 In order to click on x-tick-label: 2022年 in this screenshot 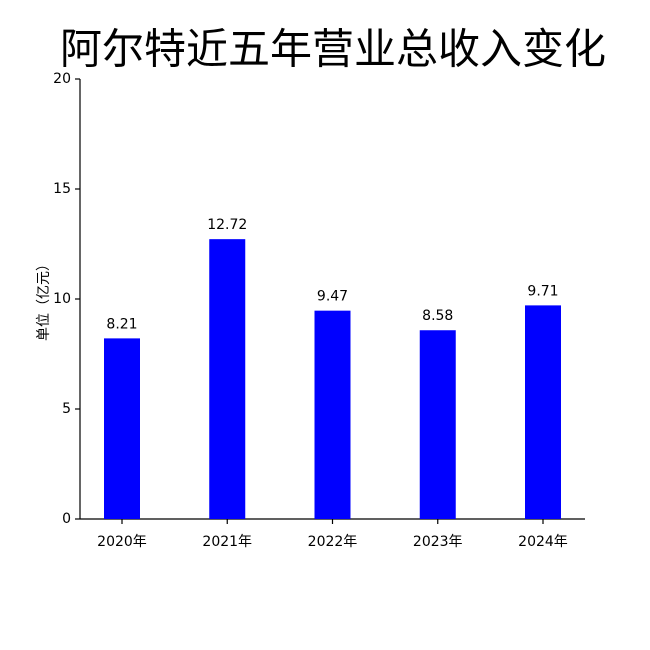, I will do `click(333, 542)`.